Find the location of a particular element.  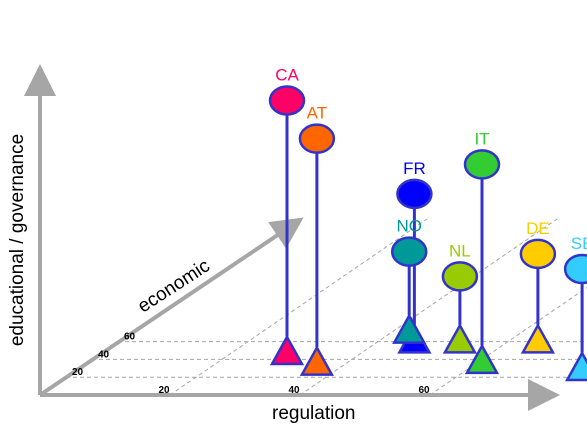

circle-marker-it is located at coordinates (482, 164).